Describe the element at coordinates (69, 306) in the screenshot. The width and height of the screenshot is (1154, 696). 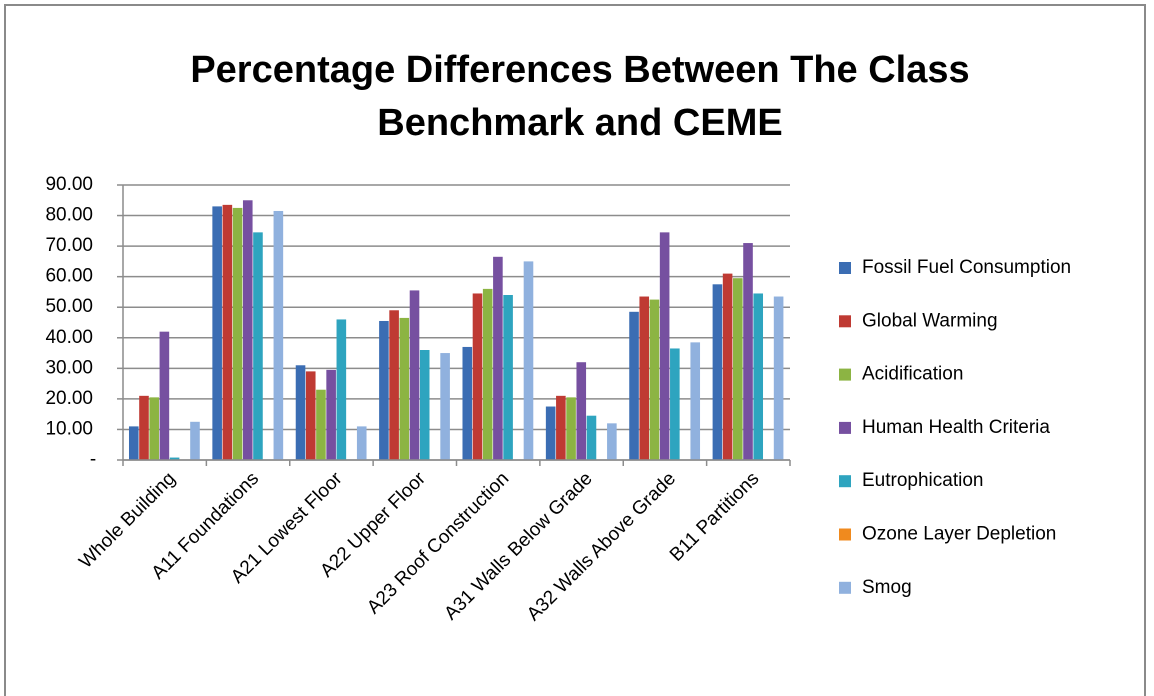
I see `y-tick-label: 50.00` at that location.